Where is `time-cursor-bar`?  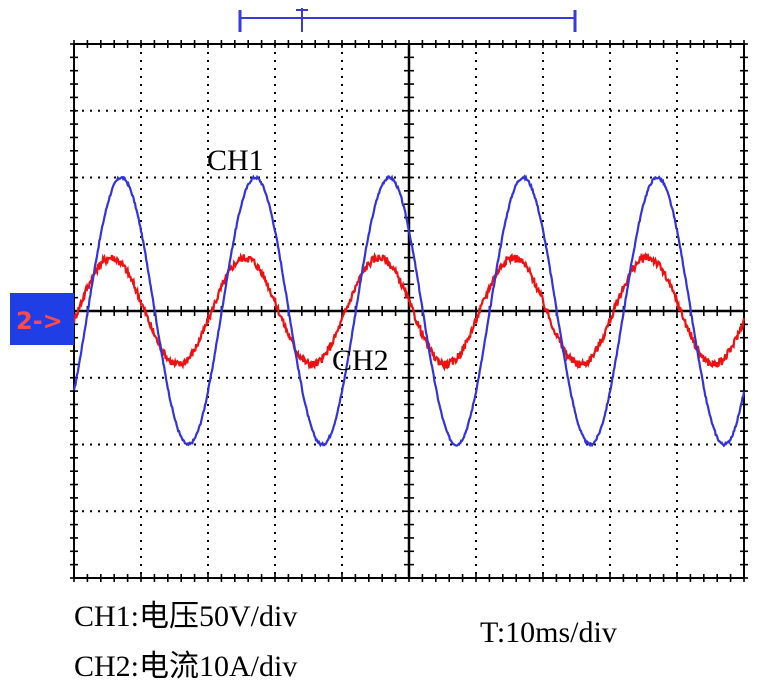
time-cursor-bar is located at coordinates (407, 20).